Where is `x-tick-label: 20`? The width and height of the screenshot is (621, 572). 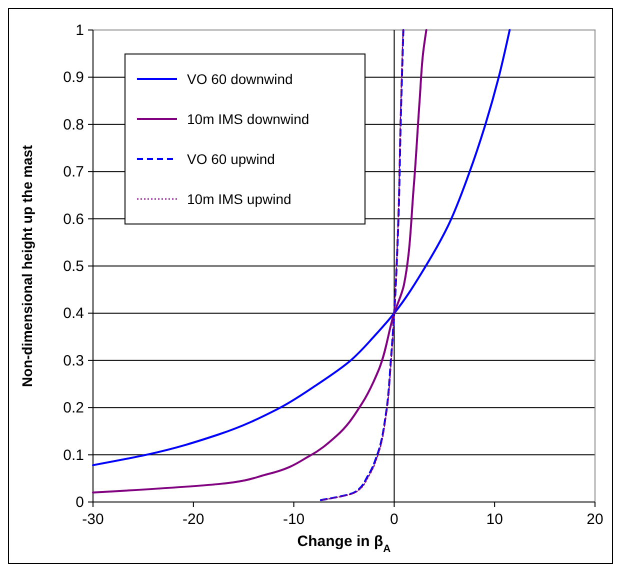
x-tick-label: 20 is located at coordinates (595, 519).